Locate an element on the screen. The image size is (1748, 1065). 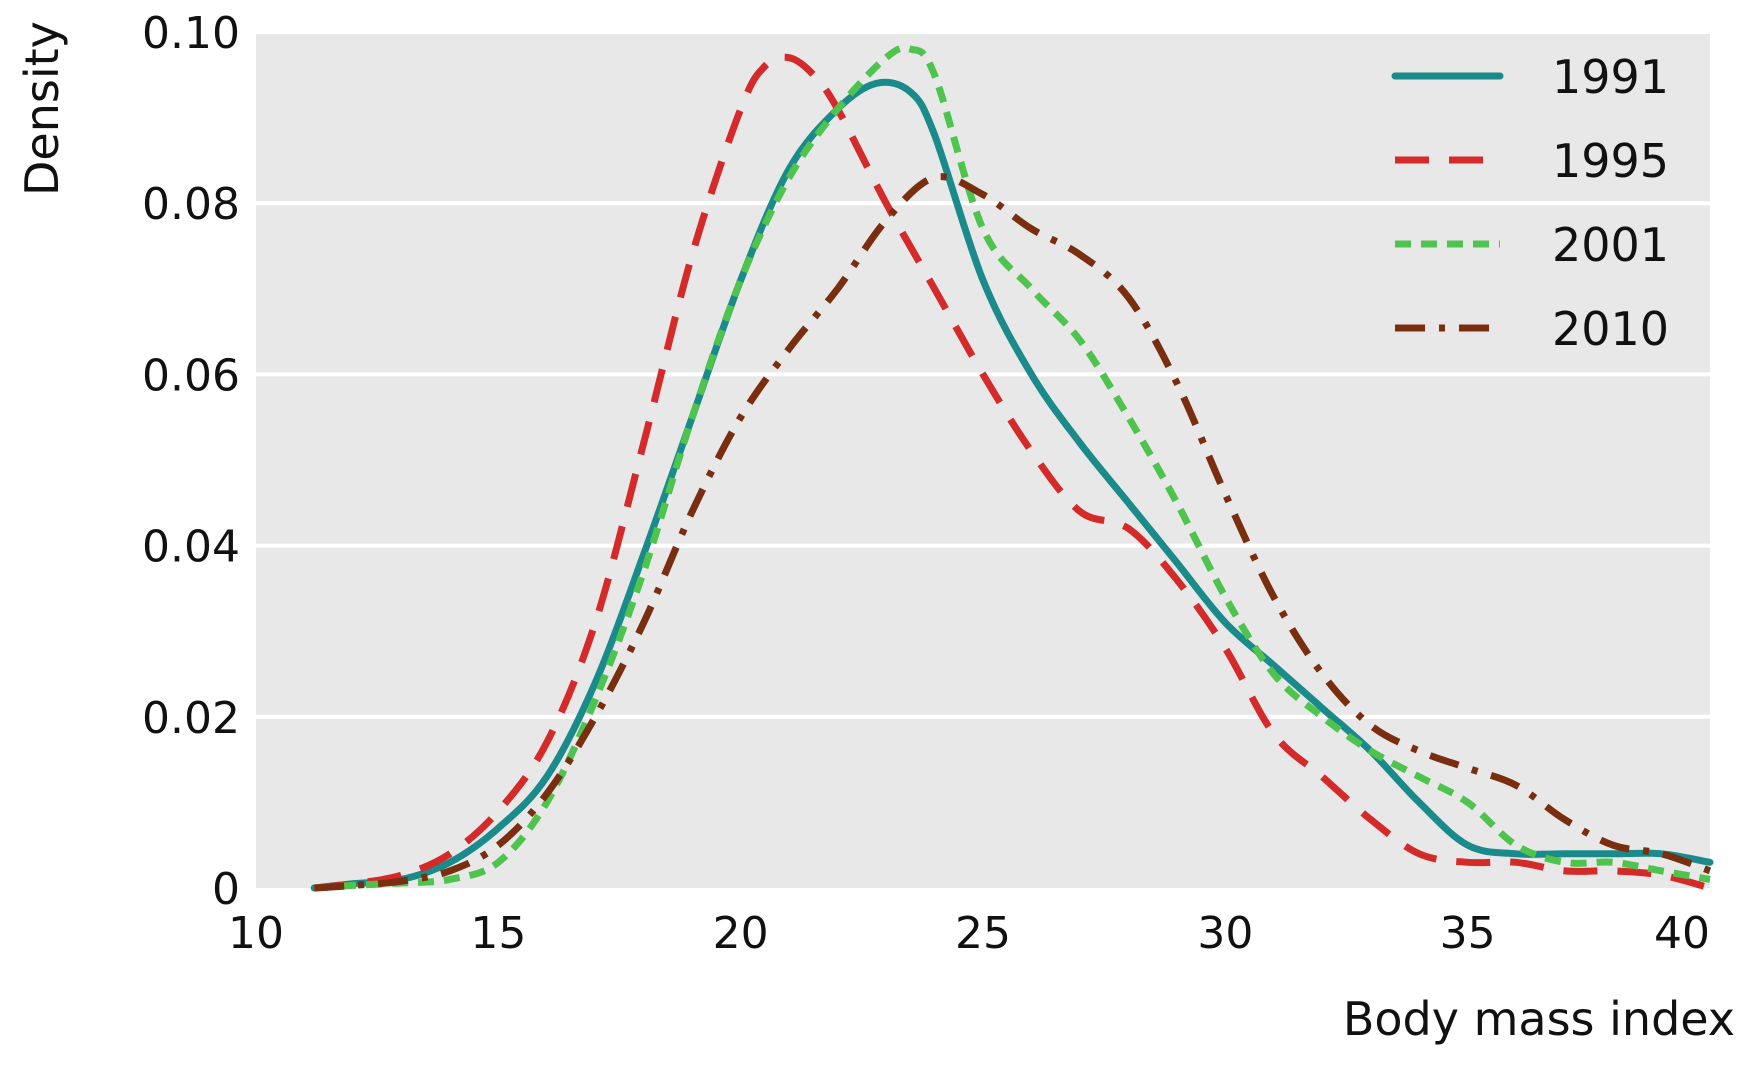
y-axis-ticks: 0 0.02 0.04 0.06 0.08 0.10 is located at coordinates (191, 461).